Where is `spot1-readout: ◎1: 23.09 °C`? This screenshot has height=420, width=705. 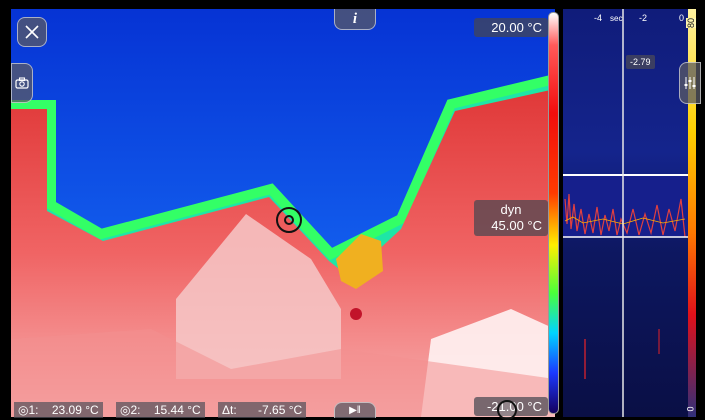 spot1-readout: ◎1: 23.09 °C is located at coordinates (58, 410).